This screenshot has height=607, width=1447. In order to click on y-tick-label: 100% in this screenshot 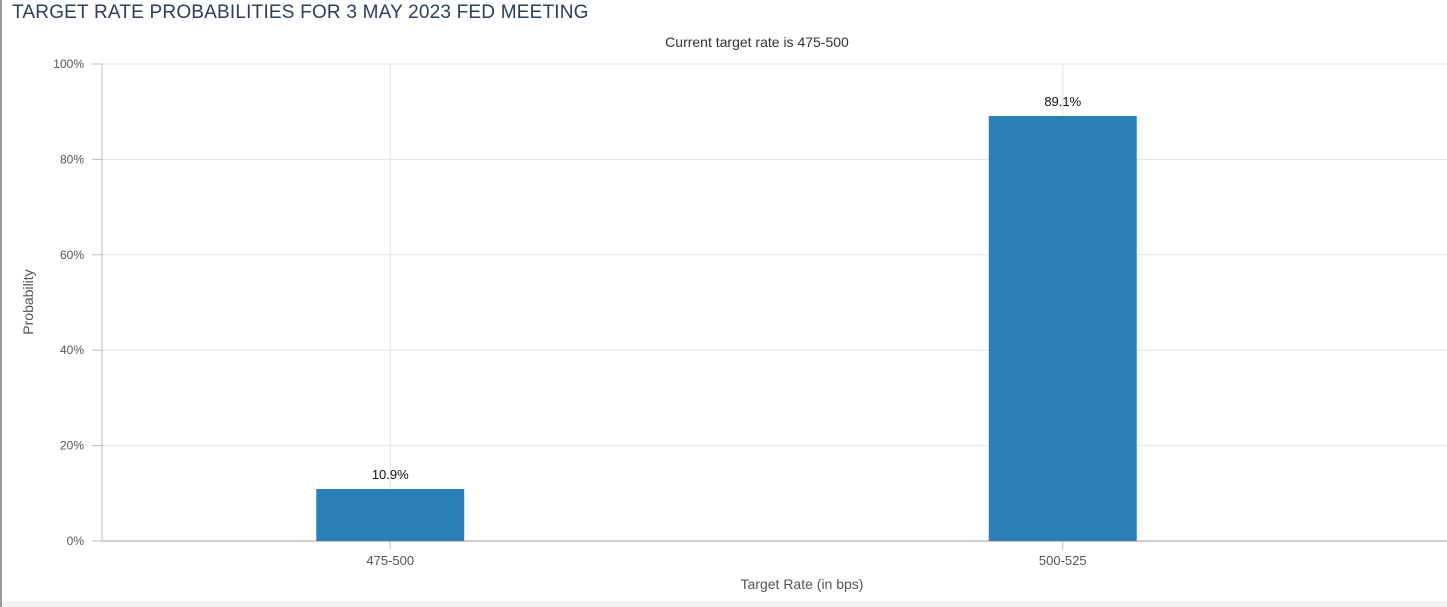, I will do `click(68, 64)`.